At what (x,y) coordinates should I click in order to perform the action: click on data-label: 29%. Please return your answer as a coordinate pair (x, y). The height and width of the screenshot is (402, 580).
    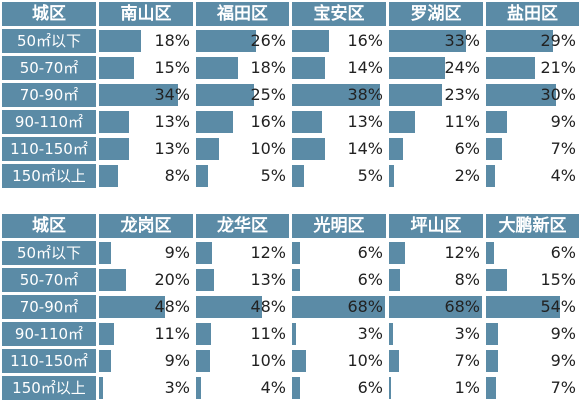
    Looking at the image, I should click on (558, 40).